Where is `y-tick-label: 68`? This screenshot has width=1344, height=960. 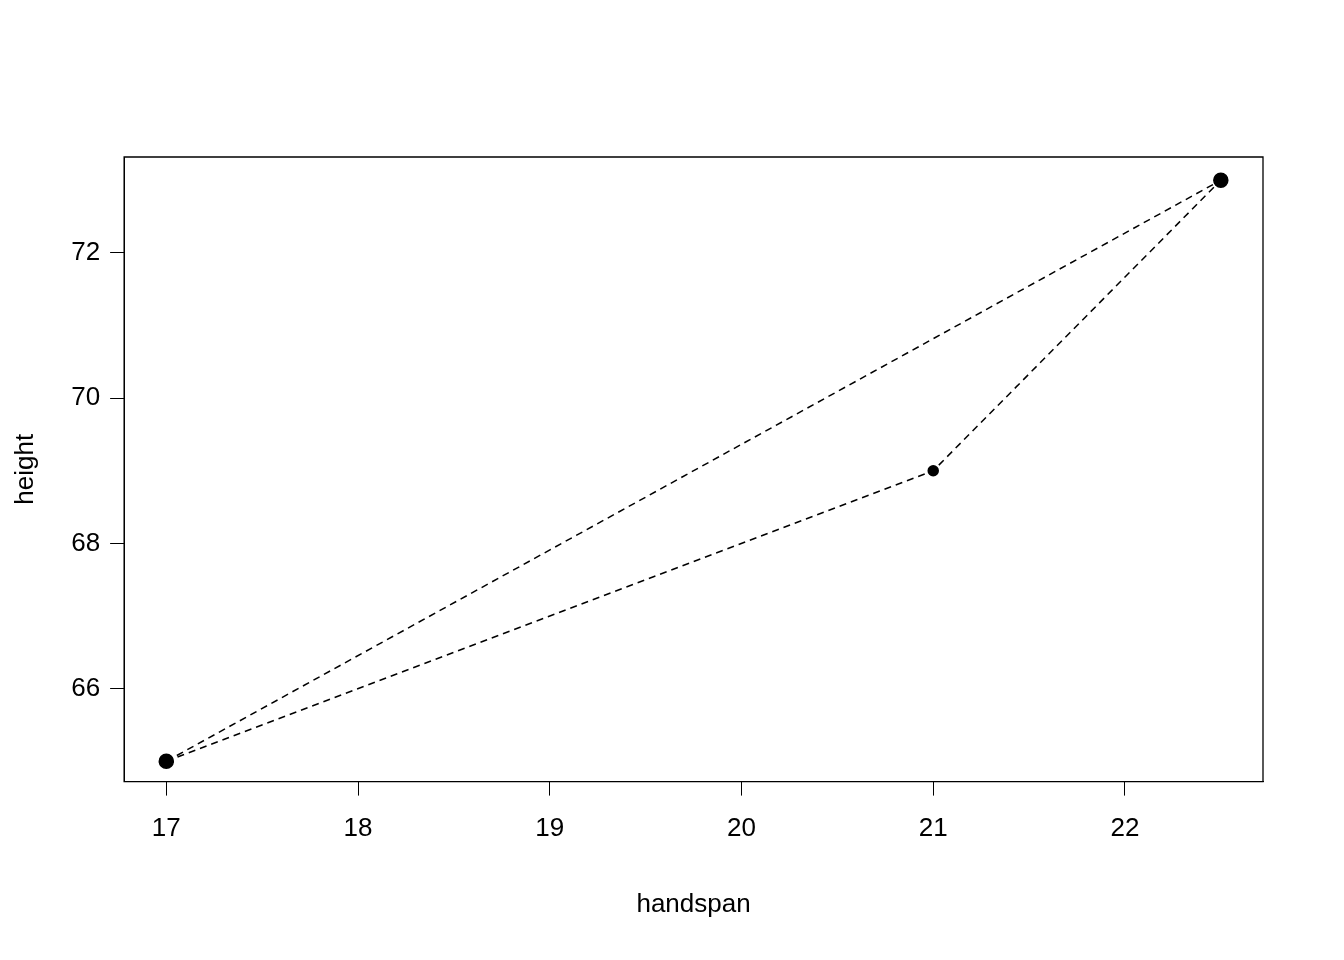 y-tick-label: 68 is located at coordinates (86, 541).